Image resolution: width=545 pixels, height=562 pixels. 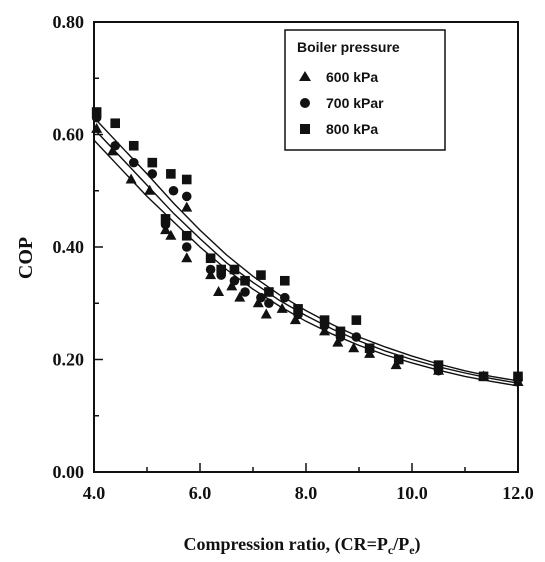 What do you see at coordinates (94, 493) in the screenshot?
I see `x-tick-label: 4.0` at bounding box center [94, 493].